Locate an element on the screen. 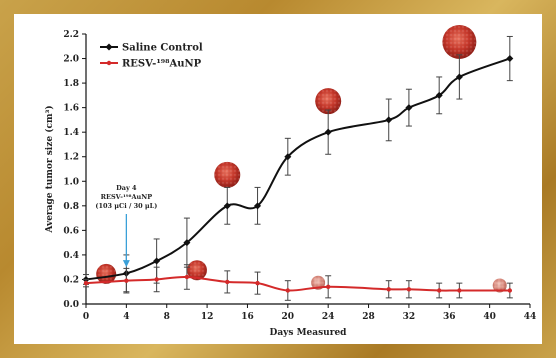 The width and height of the screenshot is (556, 358). y-tick-label: 1.8 is located at coordinates (71, 84).